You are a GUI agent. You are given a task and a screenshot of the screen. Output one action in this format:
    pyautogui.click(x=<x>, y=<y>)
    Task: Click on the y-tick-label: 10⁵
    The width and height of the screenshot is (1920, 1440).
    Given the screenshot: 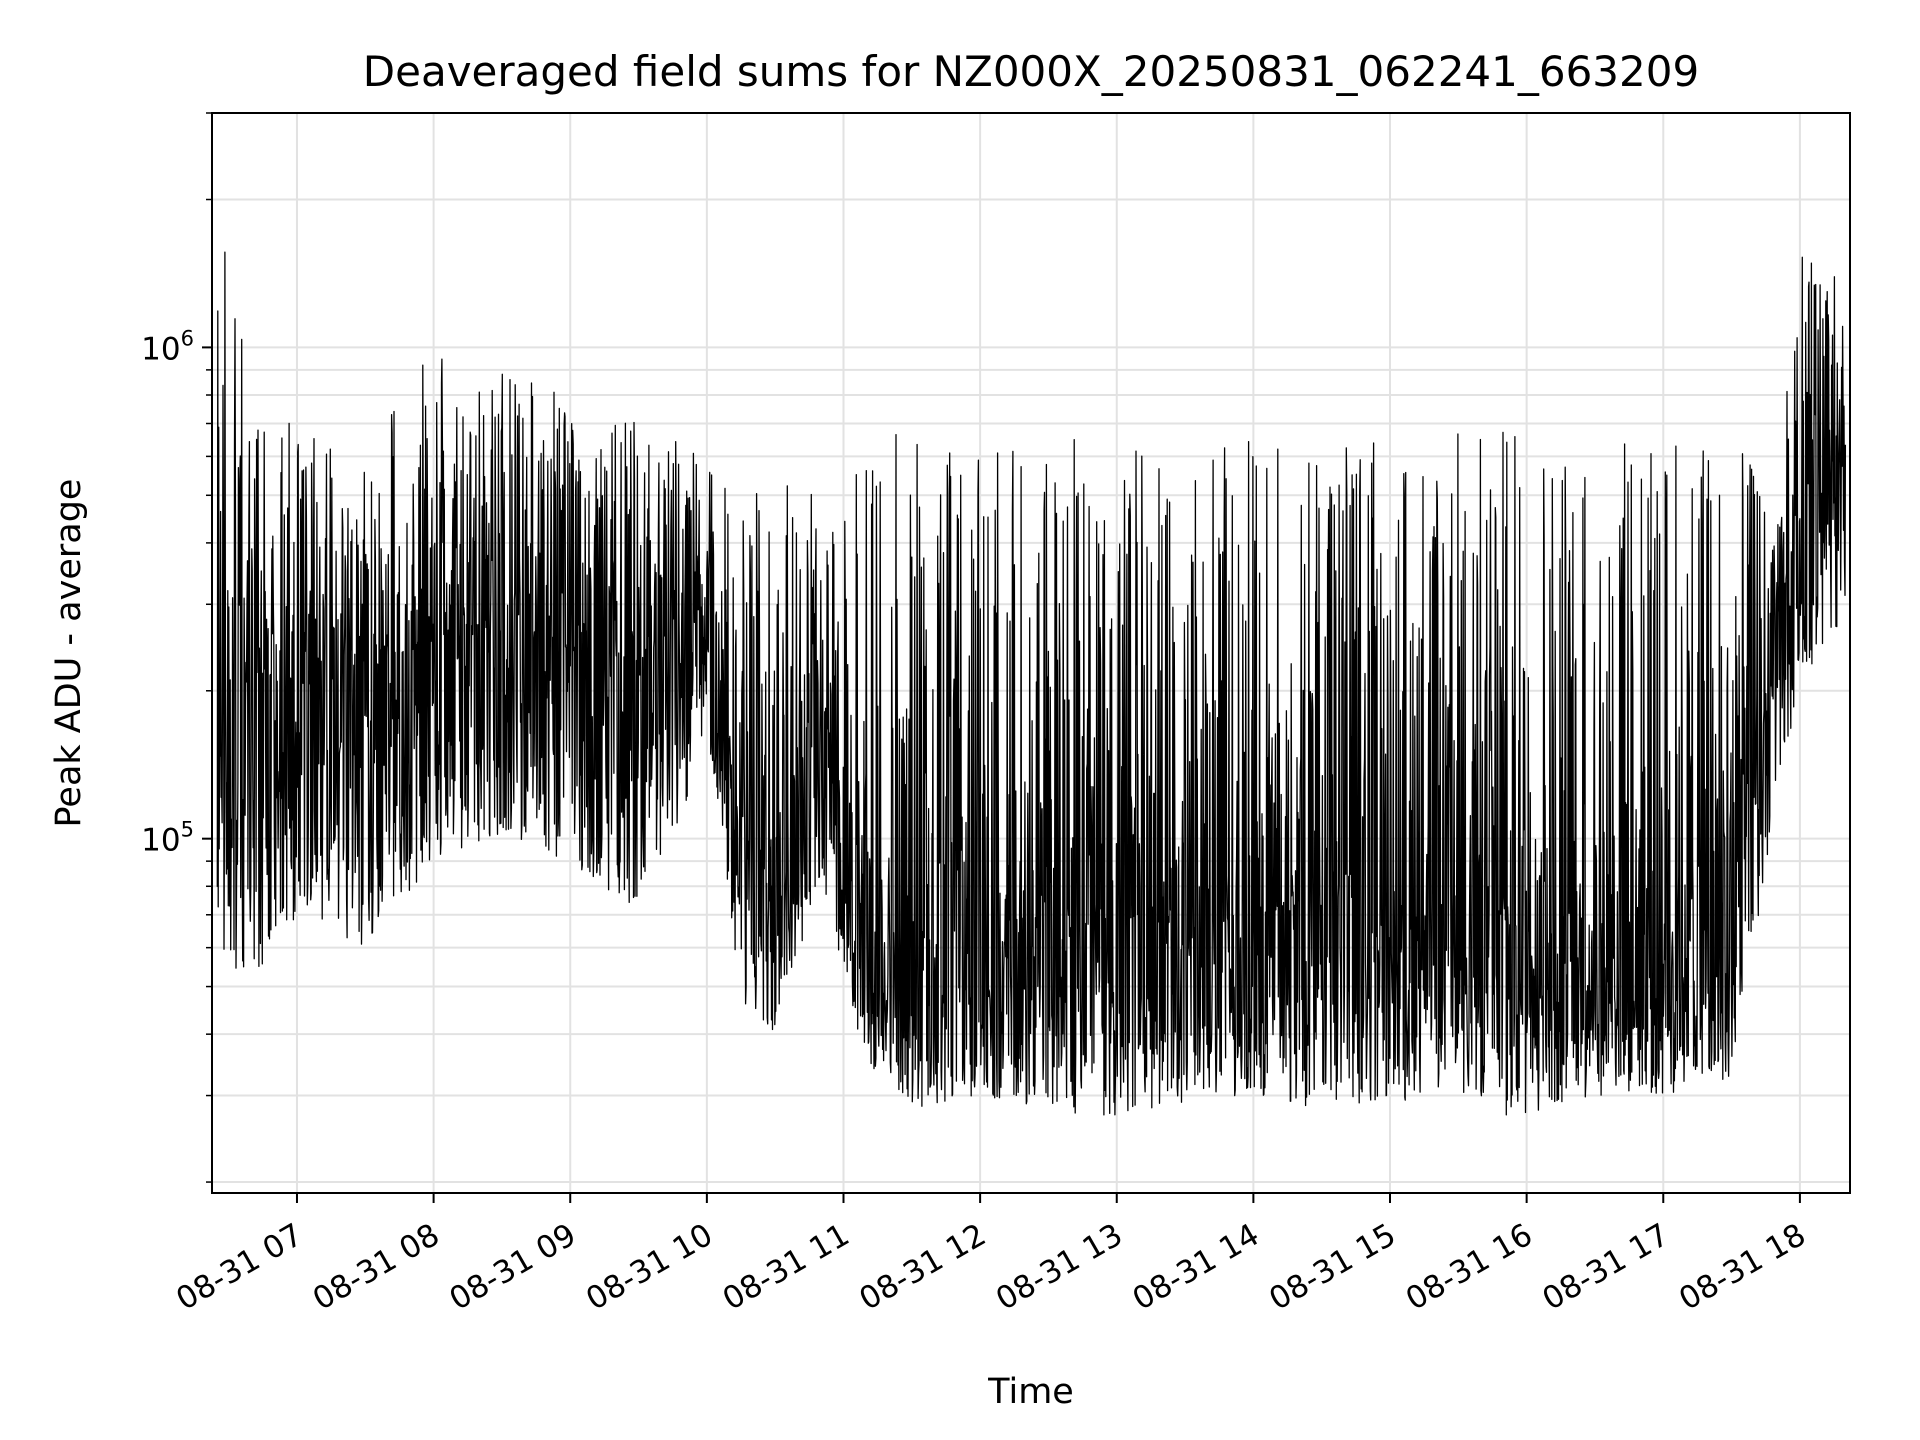 What is the action you would take?
    pyautogui.click(x=167, y=838)
    